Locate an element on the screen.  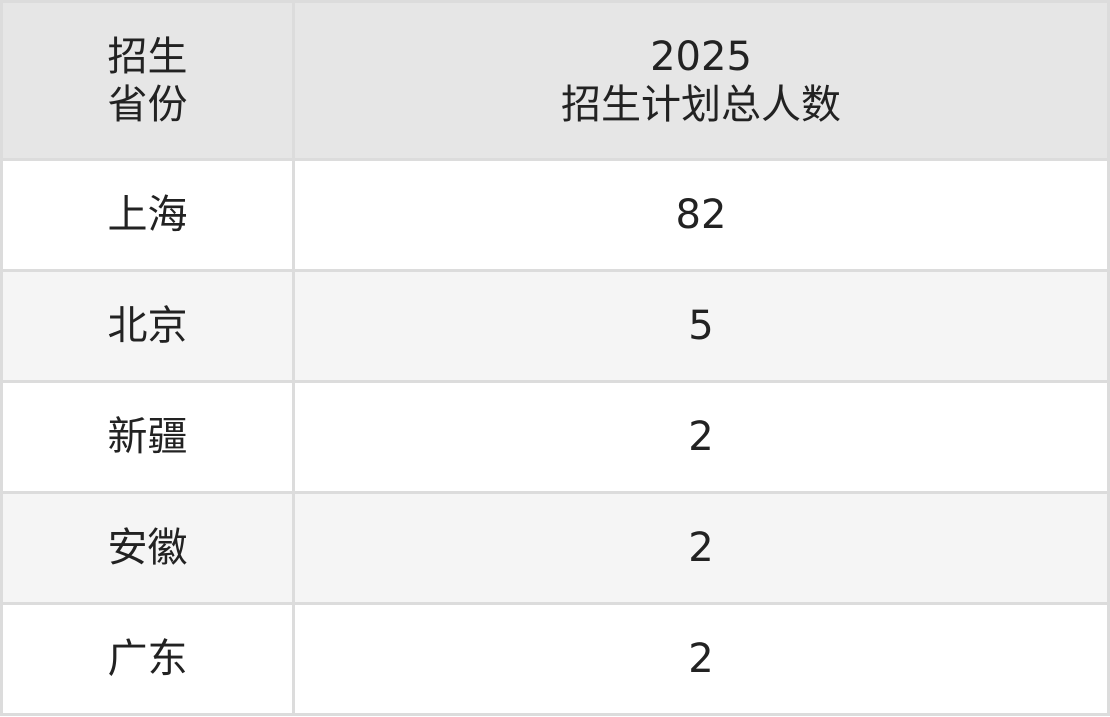
header-province: 招生 省份 is located at coordinates (147, 80).